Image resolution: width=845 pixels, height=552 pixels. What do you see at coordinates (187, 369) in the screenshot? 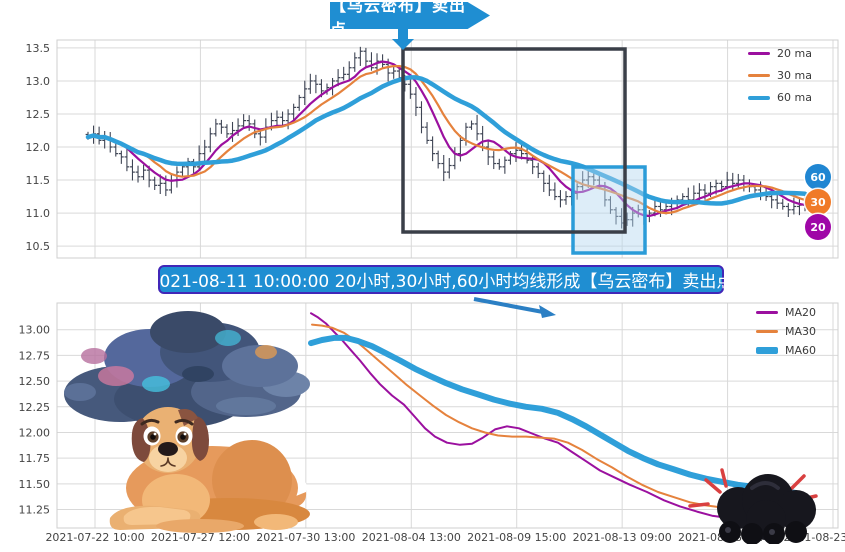
I see `dark-cloud-illustration` at bounding box center [187, 369].